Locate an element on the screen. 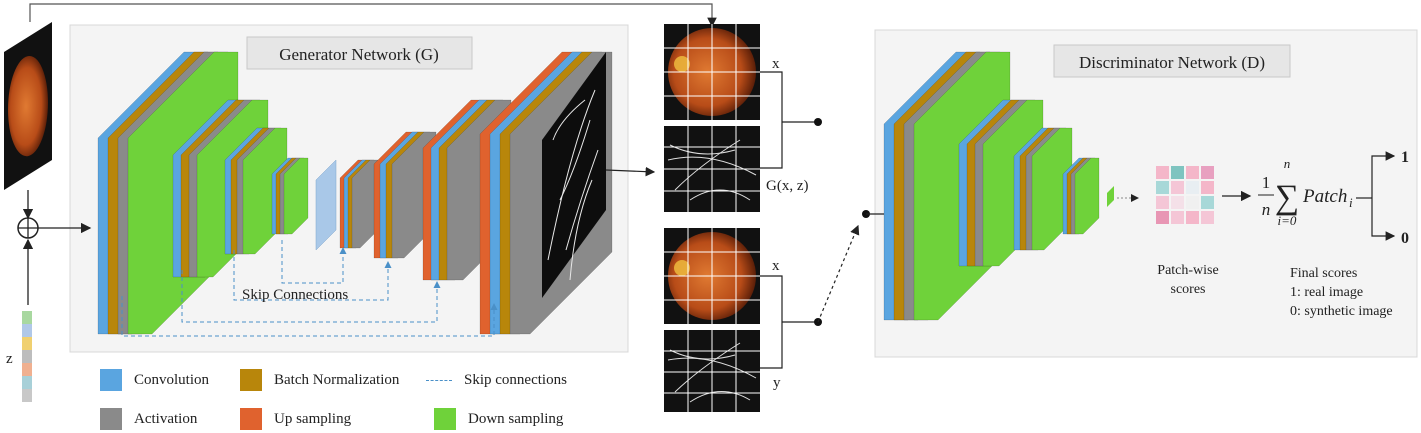  final-scores-title: Final scores is located at coordinates (1323, 273).